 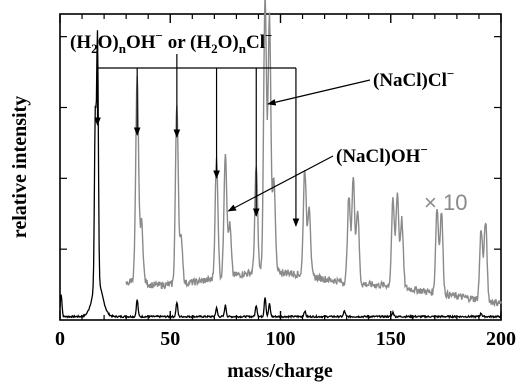 I want to click on nacl-oh-arrow, so click(x=280, y=183).